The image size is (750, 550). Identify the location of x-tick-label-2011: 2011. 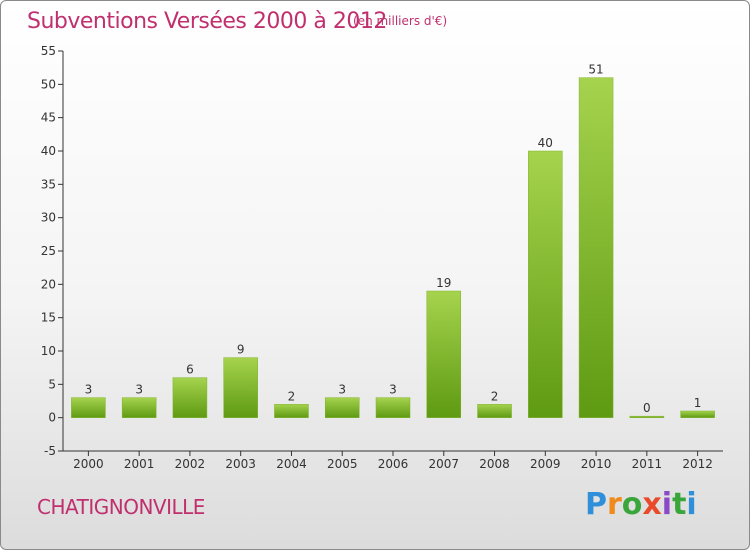
(647, 464).